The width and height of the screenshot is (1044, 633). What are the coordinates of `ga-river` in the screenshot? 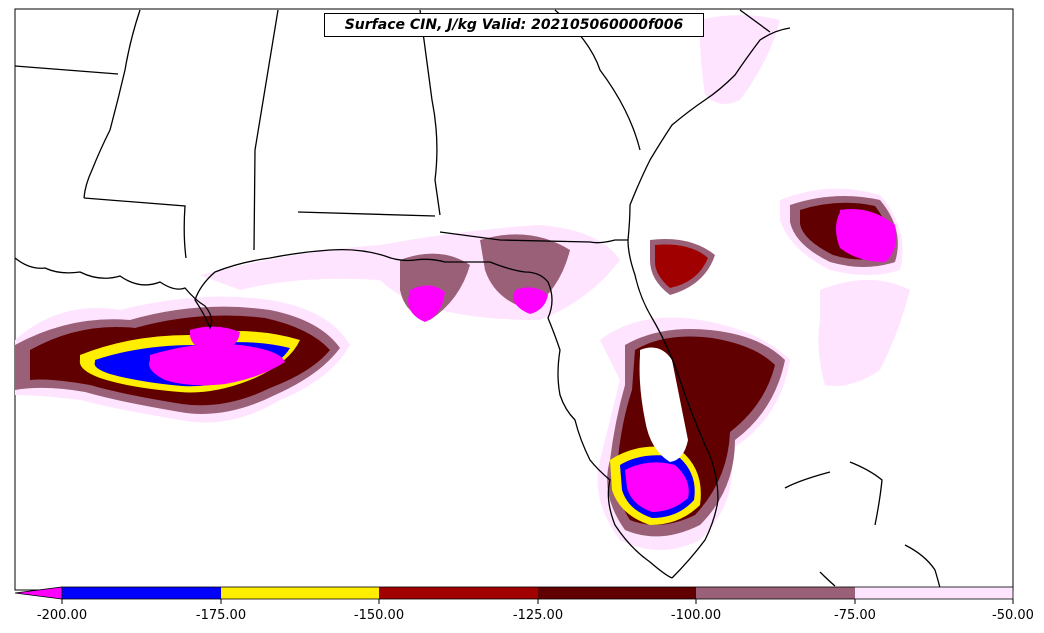 It's located at (597, 80).